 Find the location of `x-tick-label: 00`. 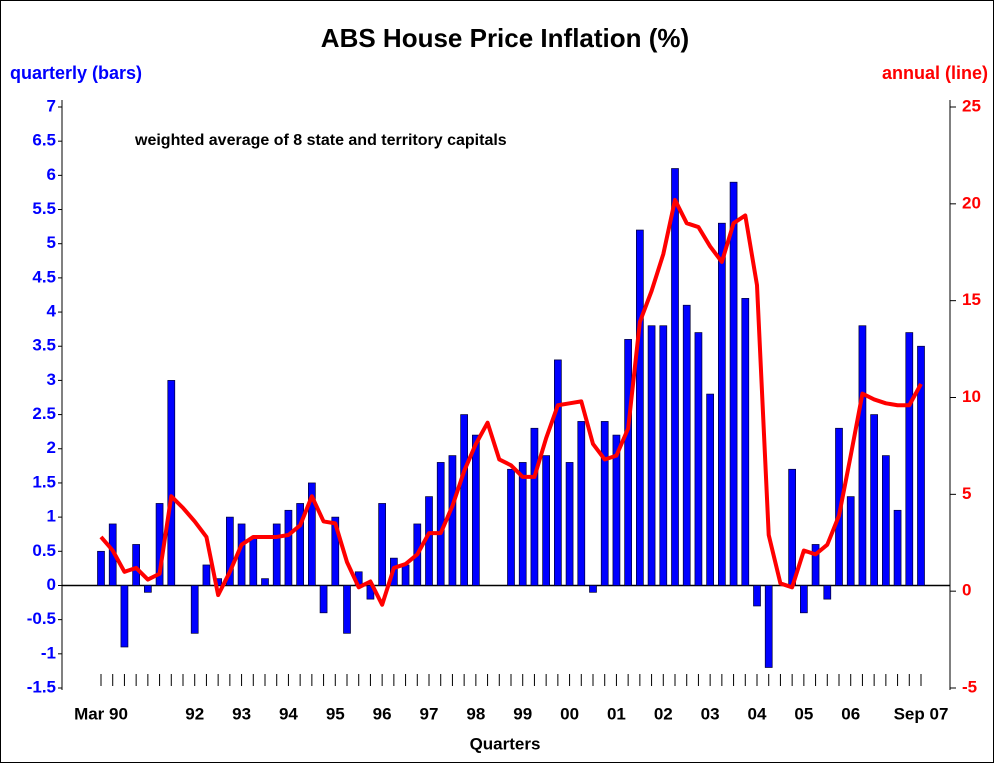

x-tick-label: 00 is located at coordinates (569, 713).